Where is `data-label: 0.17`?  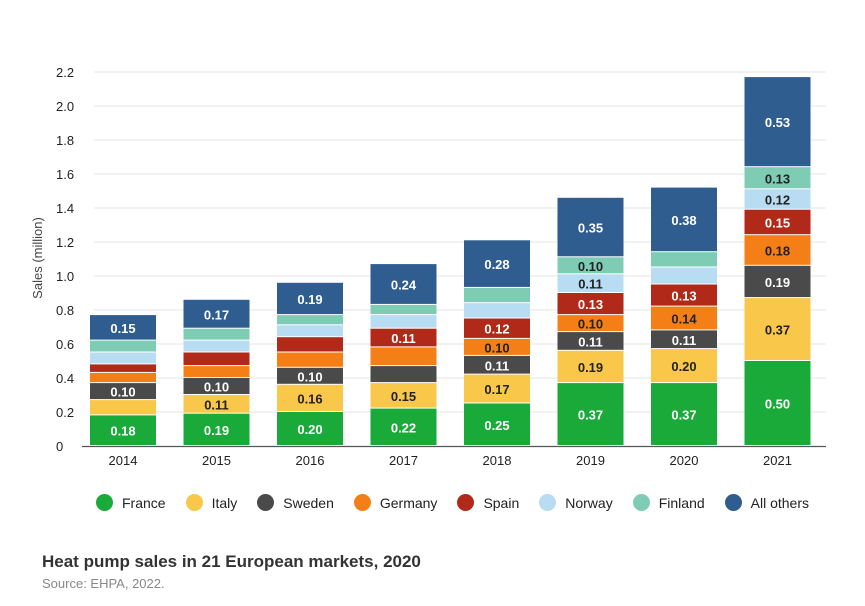 data-label: 0.17 is located at coordinates (496, 389).